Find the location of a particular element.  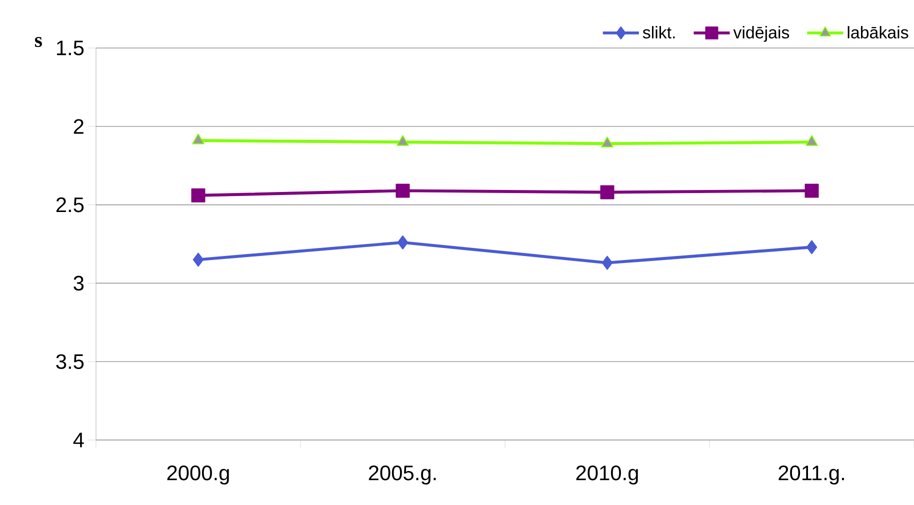

legend-label: slikt. is located at coordinates (658, 32).